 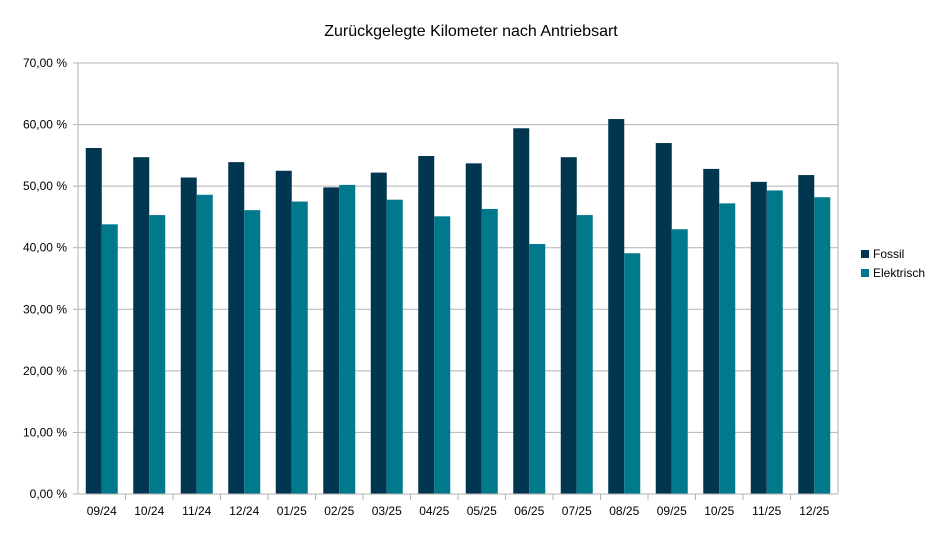 What do you see at coordinates (482, 511) in the screenshot?
I see `x-tick-label: 05/25` at bounding box center [482, 511].